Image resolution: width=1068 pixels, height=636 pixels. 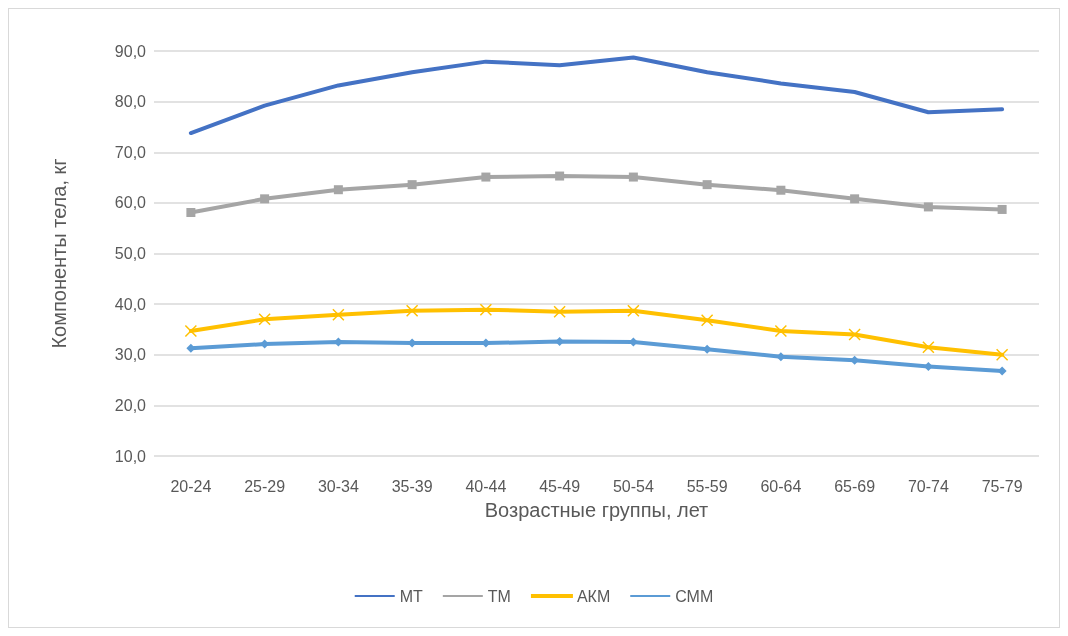 I want to click on y-tick-label: 20,0, so click(x=130, y=405).